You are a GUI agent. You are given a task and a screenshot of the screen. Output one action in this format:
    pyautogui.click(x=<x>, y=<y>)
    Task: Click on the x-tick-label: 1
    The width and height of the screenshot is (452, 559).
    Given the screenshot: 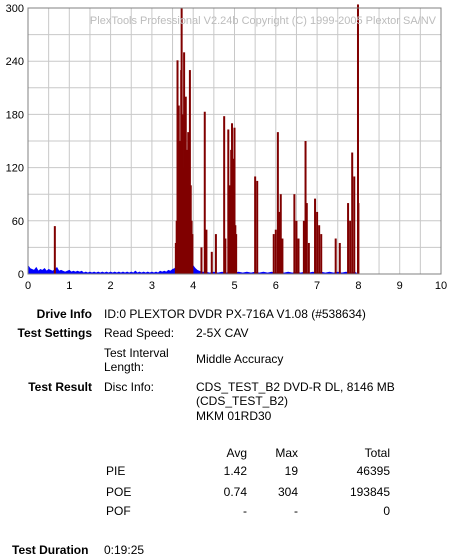 What is the action you would take?
    pyautogui.click(x=69, y=286)
    